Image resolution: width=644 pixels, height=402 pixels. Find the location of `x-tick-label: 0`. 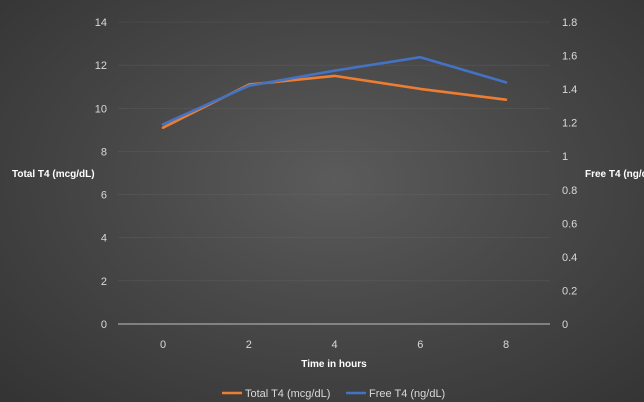

x-tick-label: 0 is located at coordinates (163, 345).